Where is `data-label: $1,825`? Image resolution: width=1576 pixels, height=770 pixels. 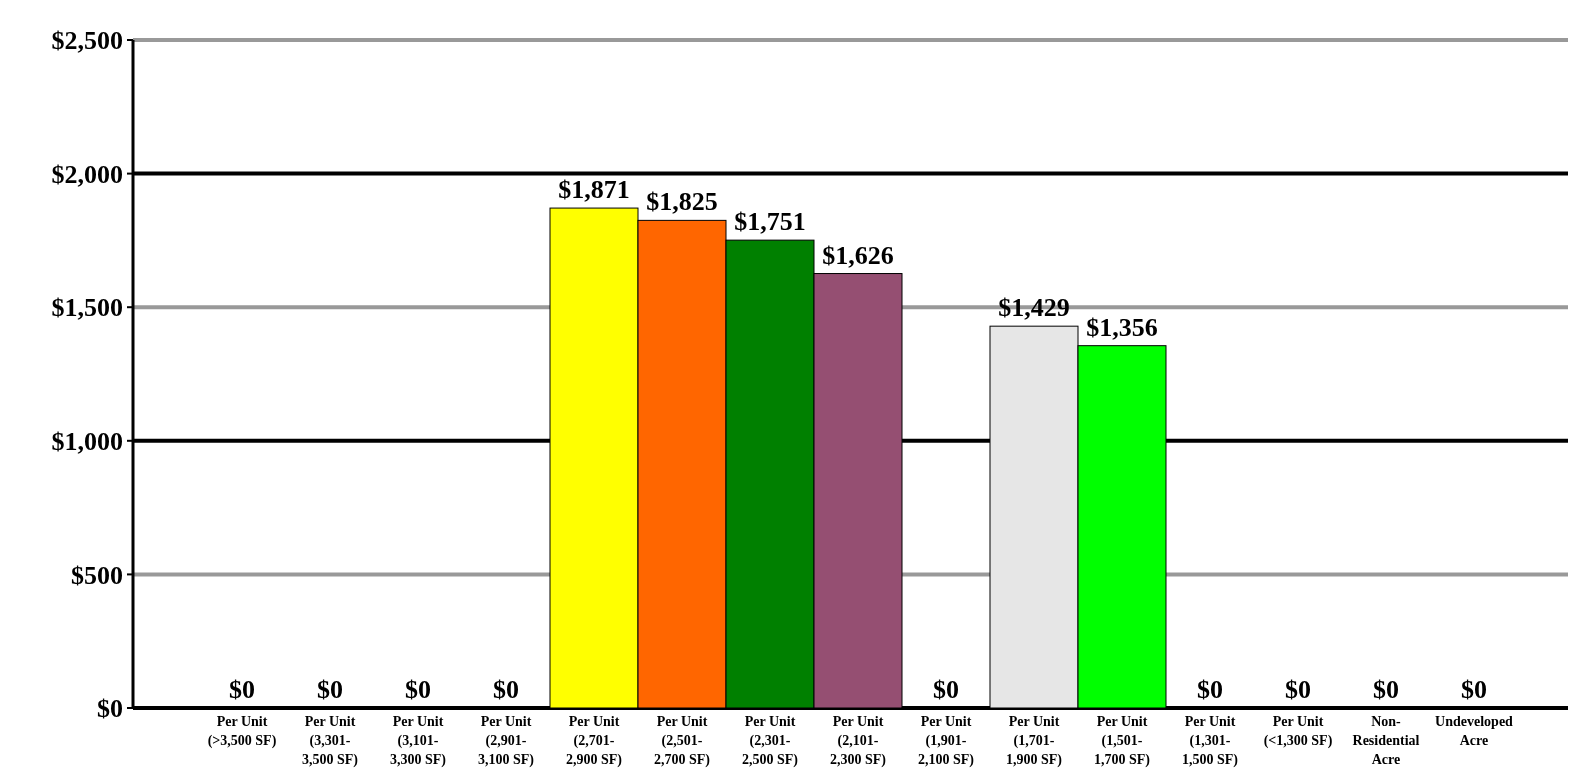 data-label: $1,825 is located at coordinates (682, 202).